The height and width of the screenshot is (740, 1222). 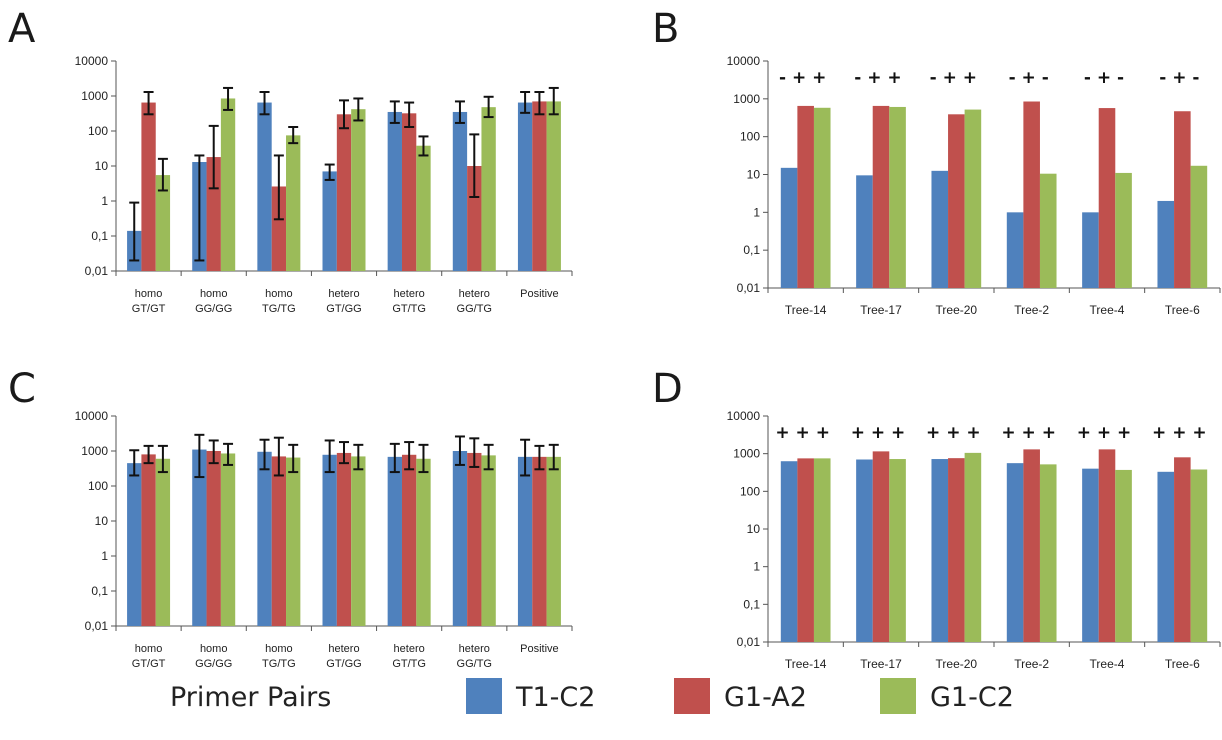 I want to click on x-tick-label-c: Positive, so click(x=539, y=649).